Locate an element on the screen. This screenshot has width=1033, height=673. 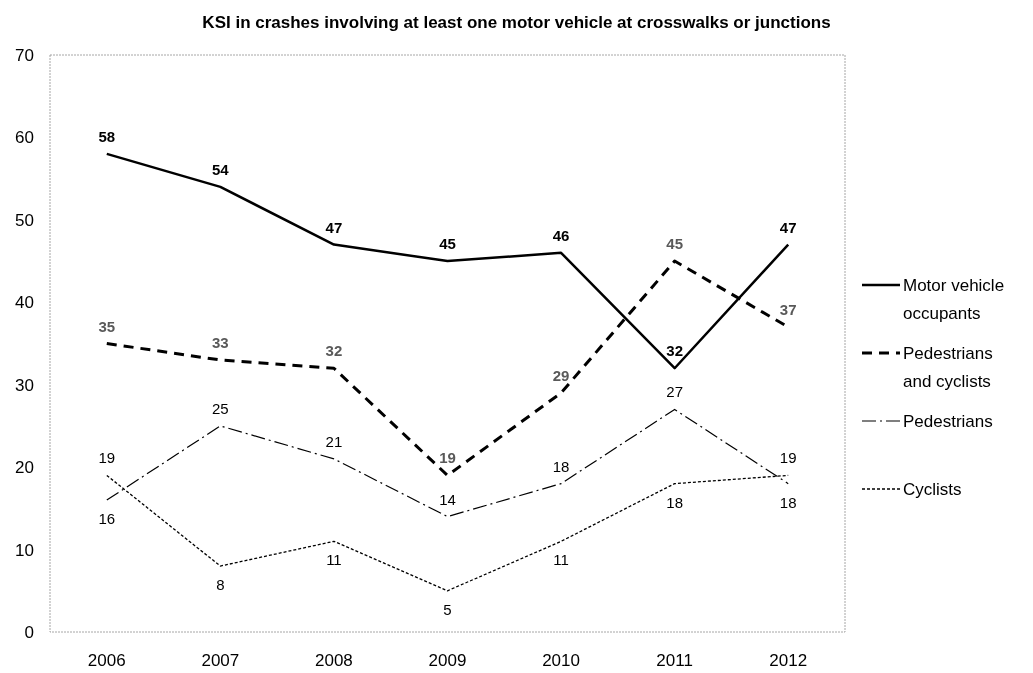
y-tick-label: 40 is located at coordinates (24, 303).